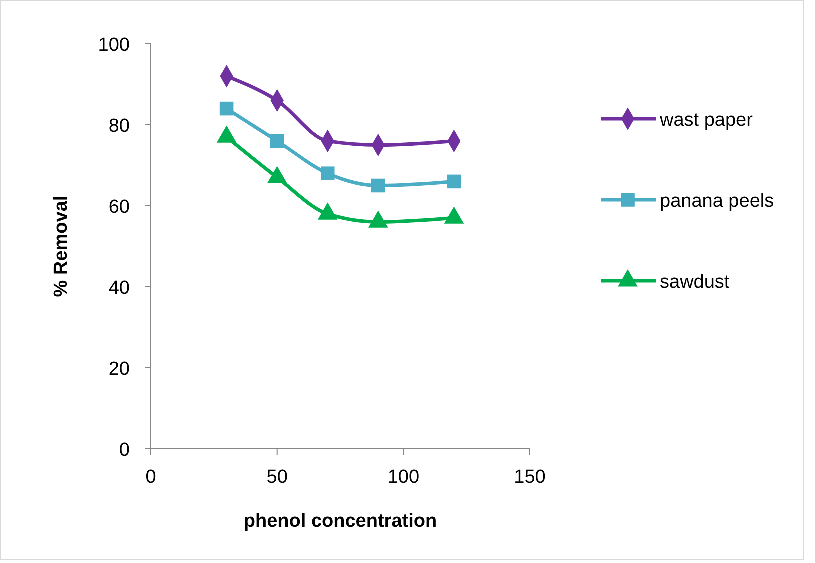  I want to click on y-tick-label: 80, so click(119, 126).